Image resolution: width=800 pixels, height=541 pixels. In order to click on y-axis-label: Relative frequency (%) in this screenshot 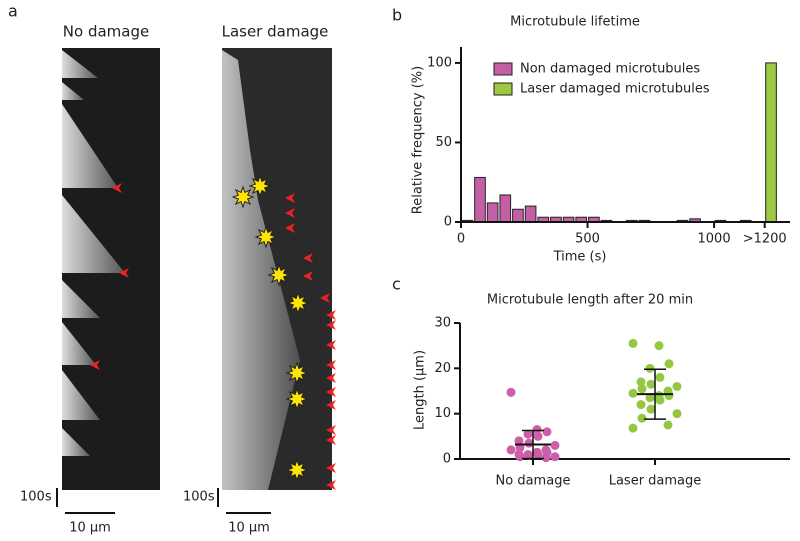, I will do `click(418, 140)`.